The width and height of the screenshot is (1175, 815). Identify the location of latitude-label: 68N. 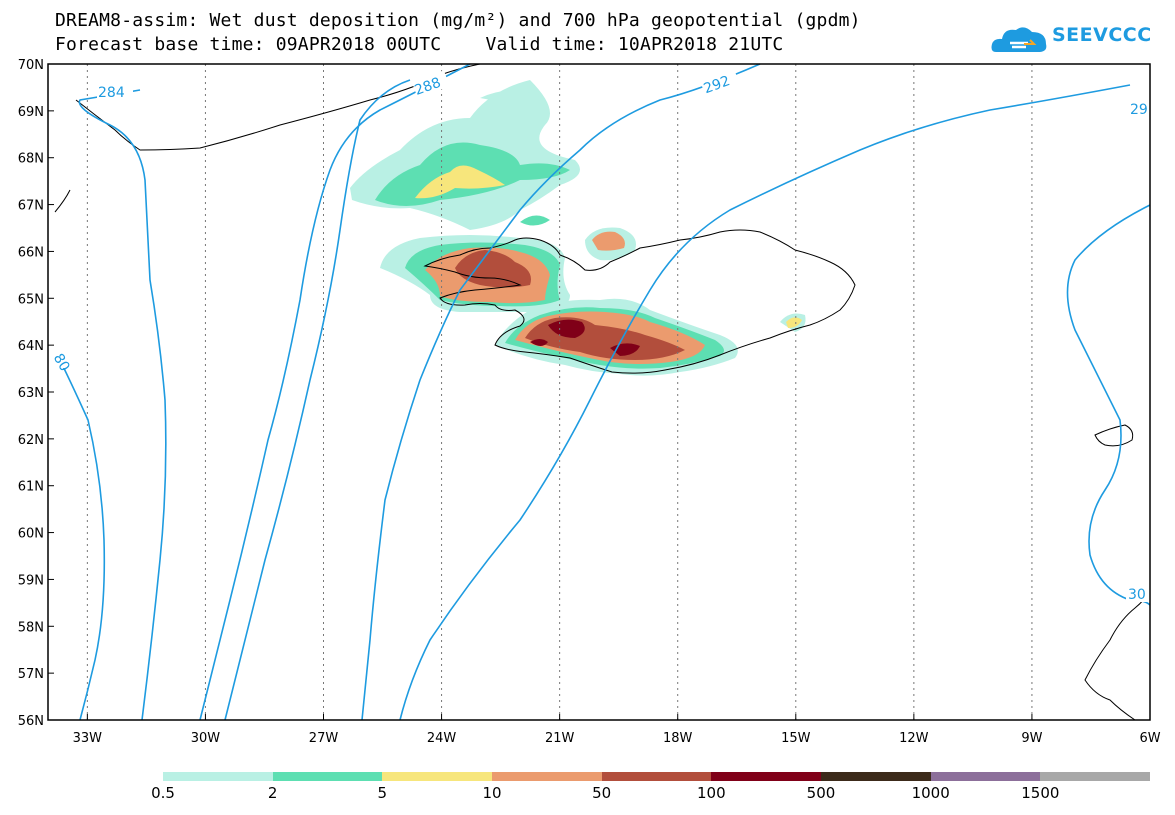
(31, 159).